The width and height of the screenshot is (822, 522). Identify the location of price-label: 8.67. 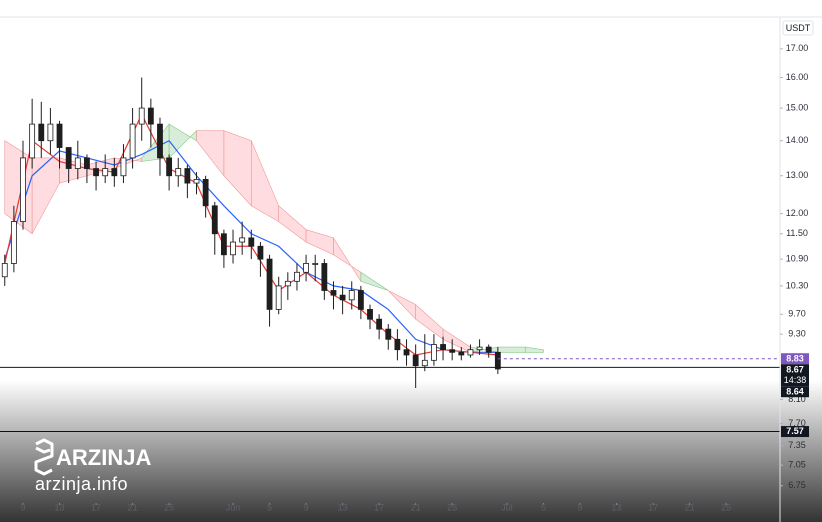
(795, 369).